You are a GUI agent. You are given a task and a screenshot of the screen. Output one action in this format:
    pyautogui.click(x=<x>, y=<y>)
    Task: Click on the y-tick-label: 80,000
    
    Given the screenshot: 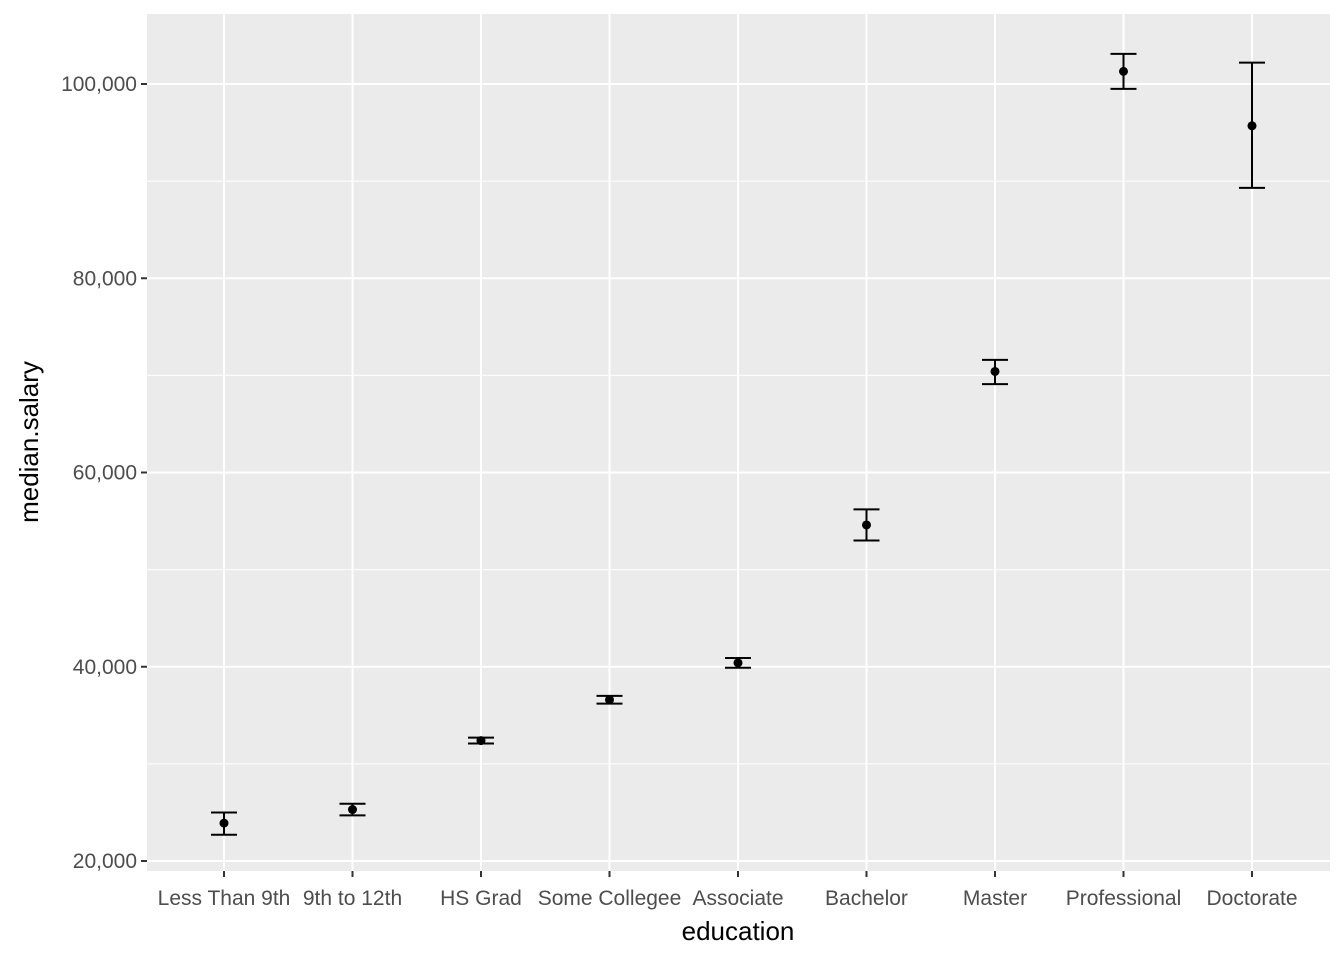 What is the action you would take?
    pyautogui.click(x=105, y=278)
    